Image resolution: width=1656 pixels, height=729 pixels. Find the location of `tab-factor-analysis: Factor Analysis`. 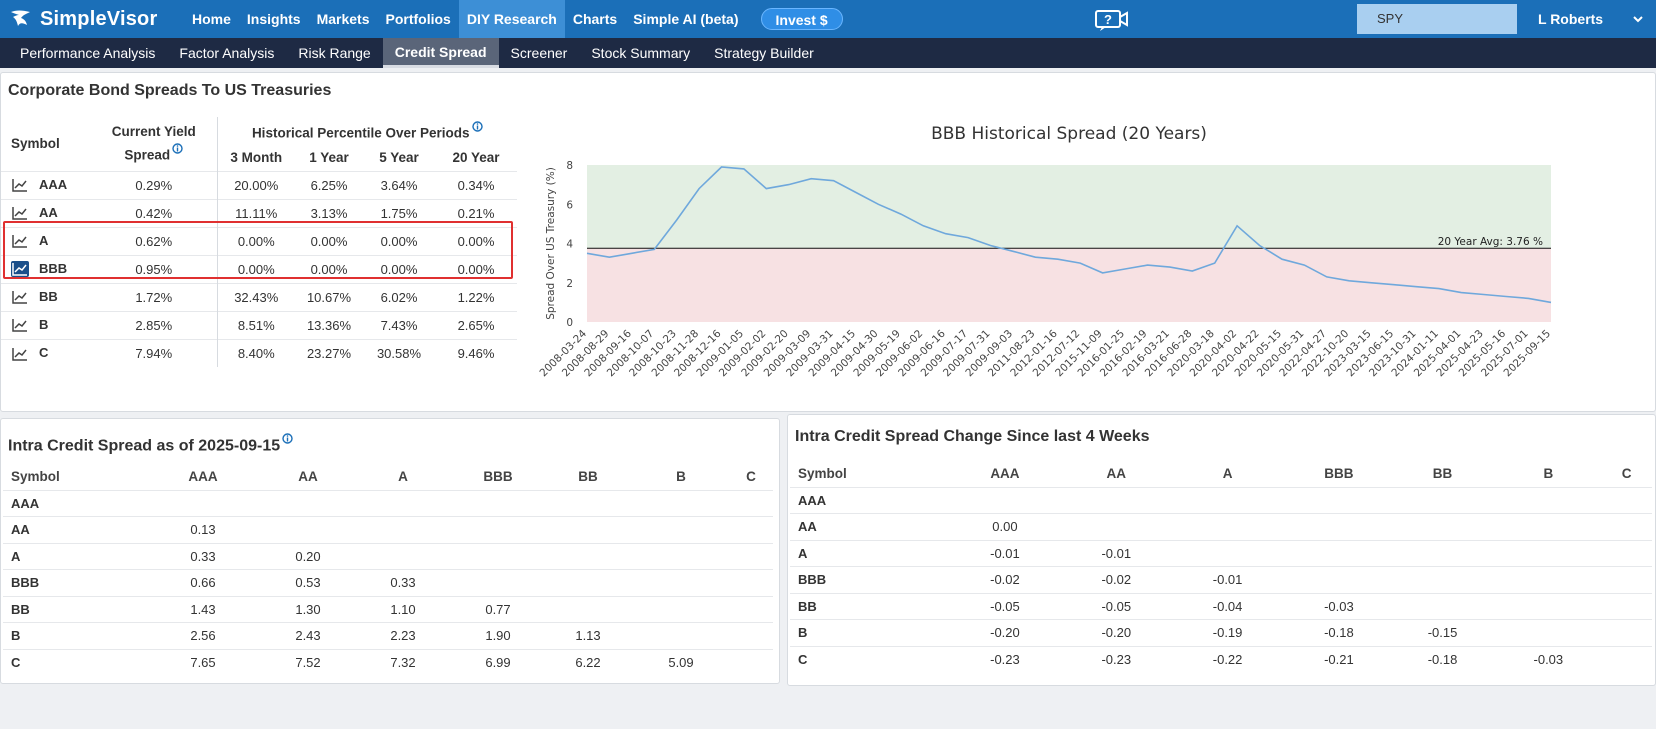

tab-factor-analysis: Factor Analysis is located at coordinates (227, 53).